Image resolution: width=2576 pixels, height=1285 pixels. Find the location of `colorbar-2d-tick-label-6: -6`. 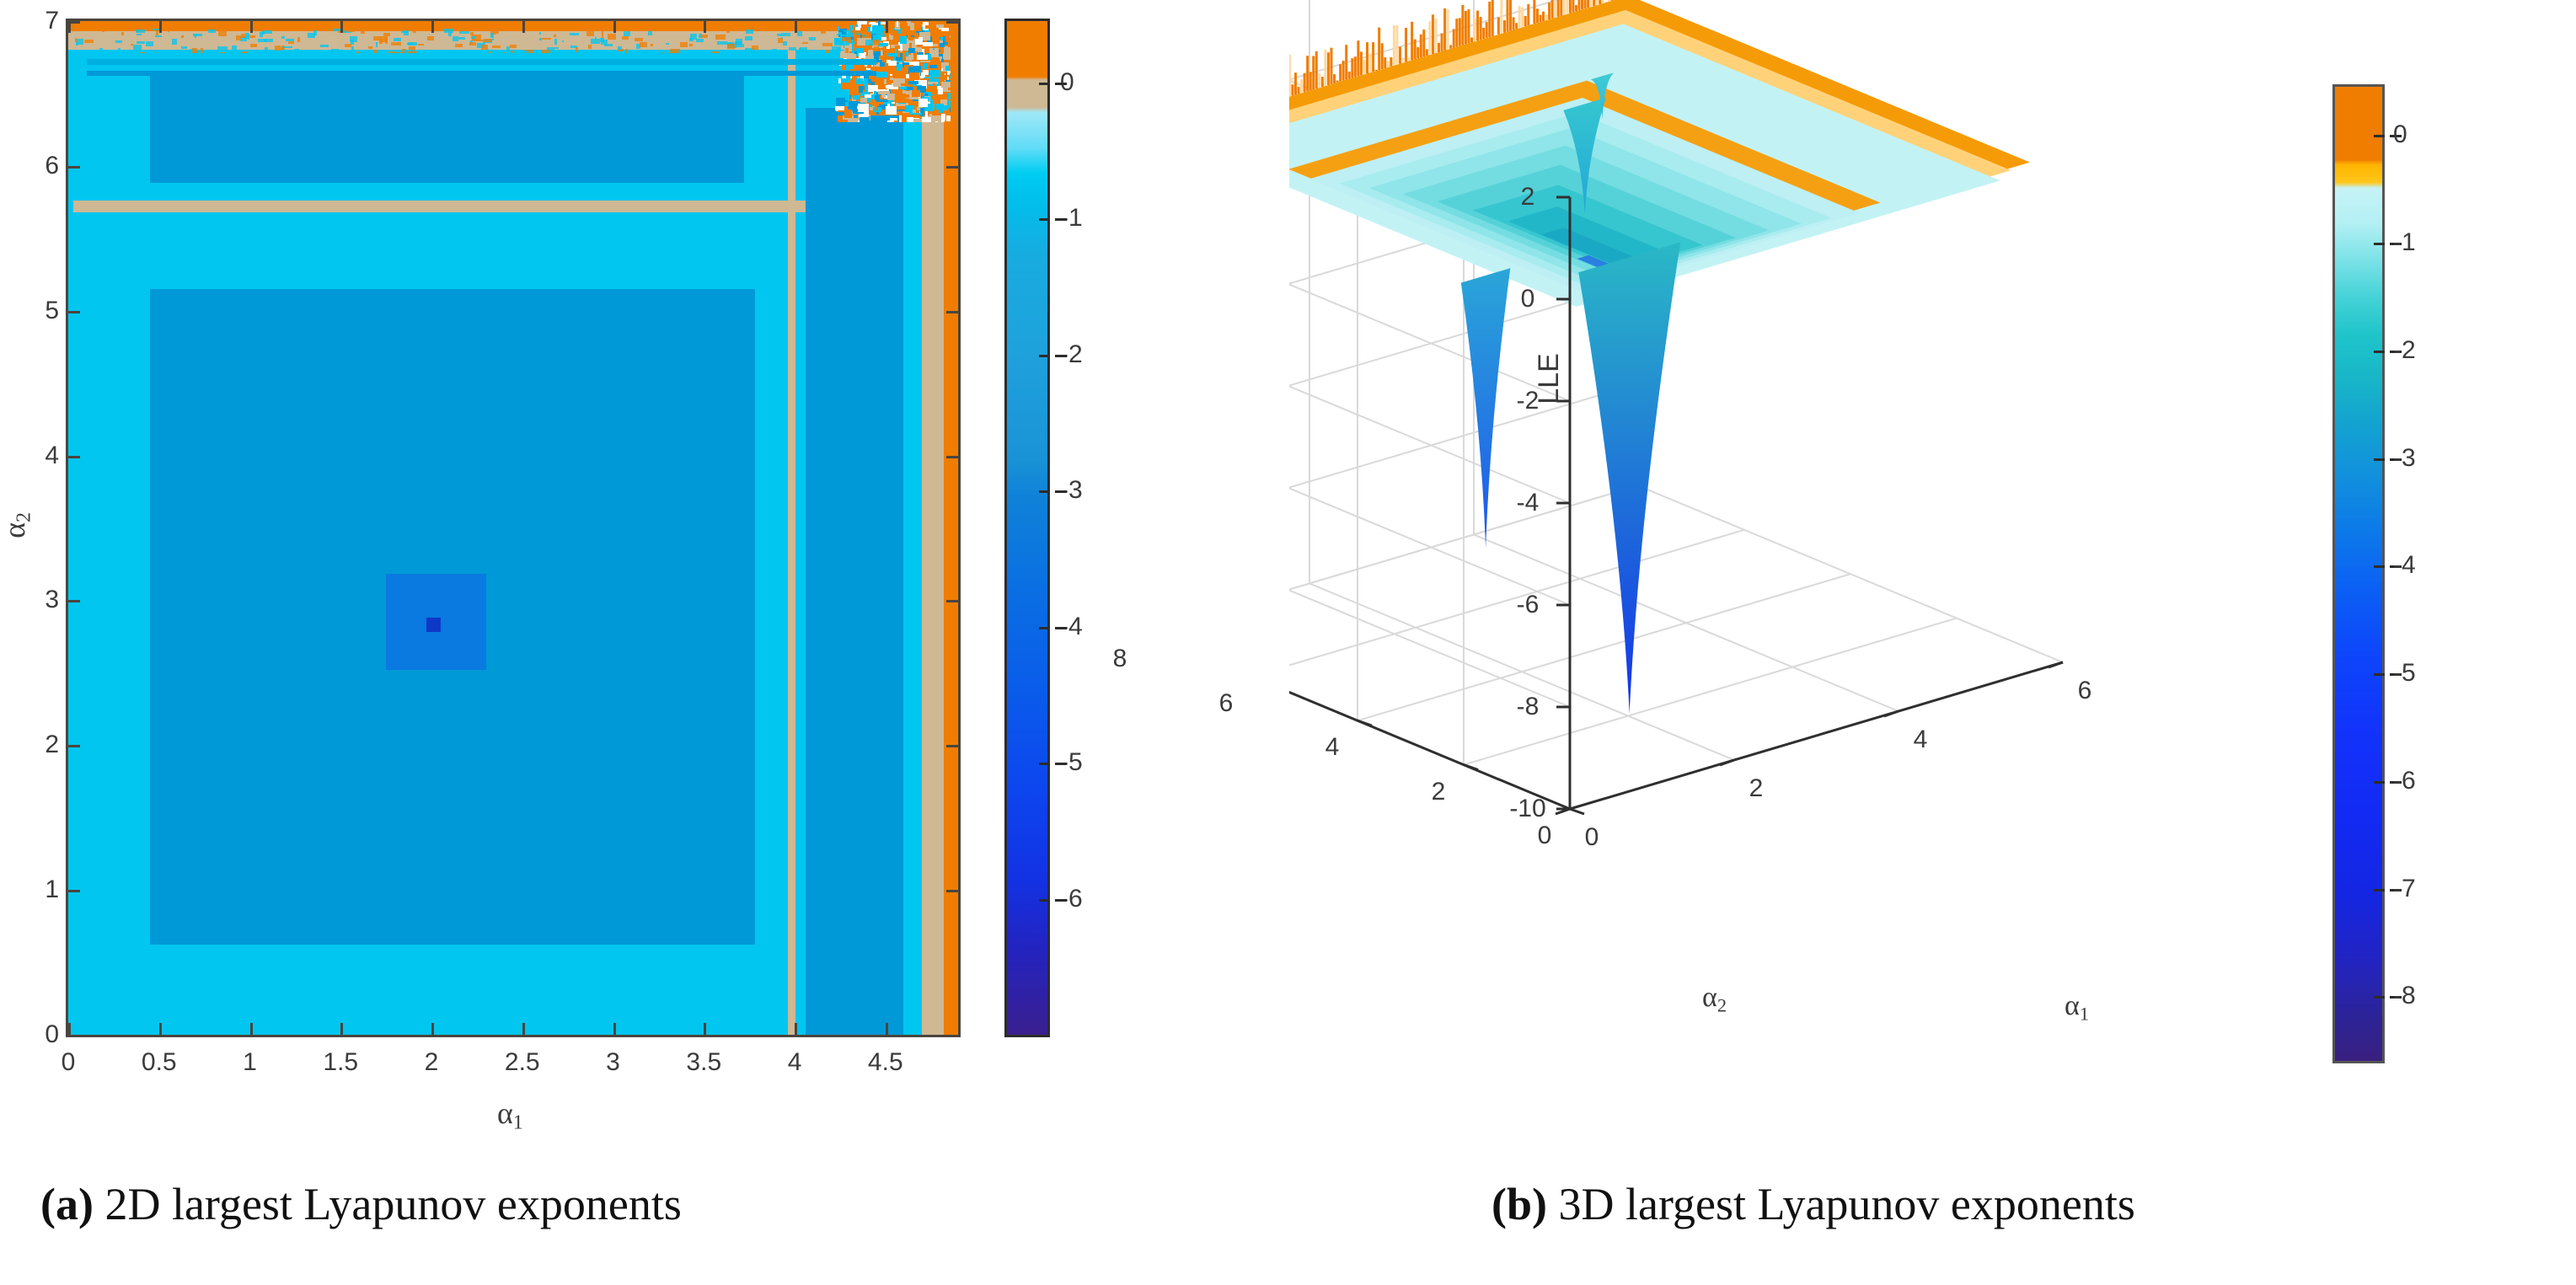

colorbar-2d-tick-label-6: -6 is located at coordinates (1071, 898).